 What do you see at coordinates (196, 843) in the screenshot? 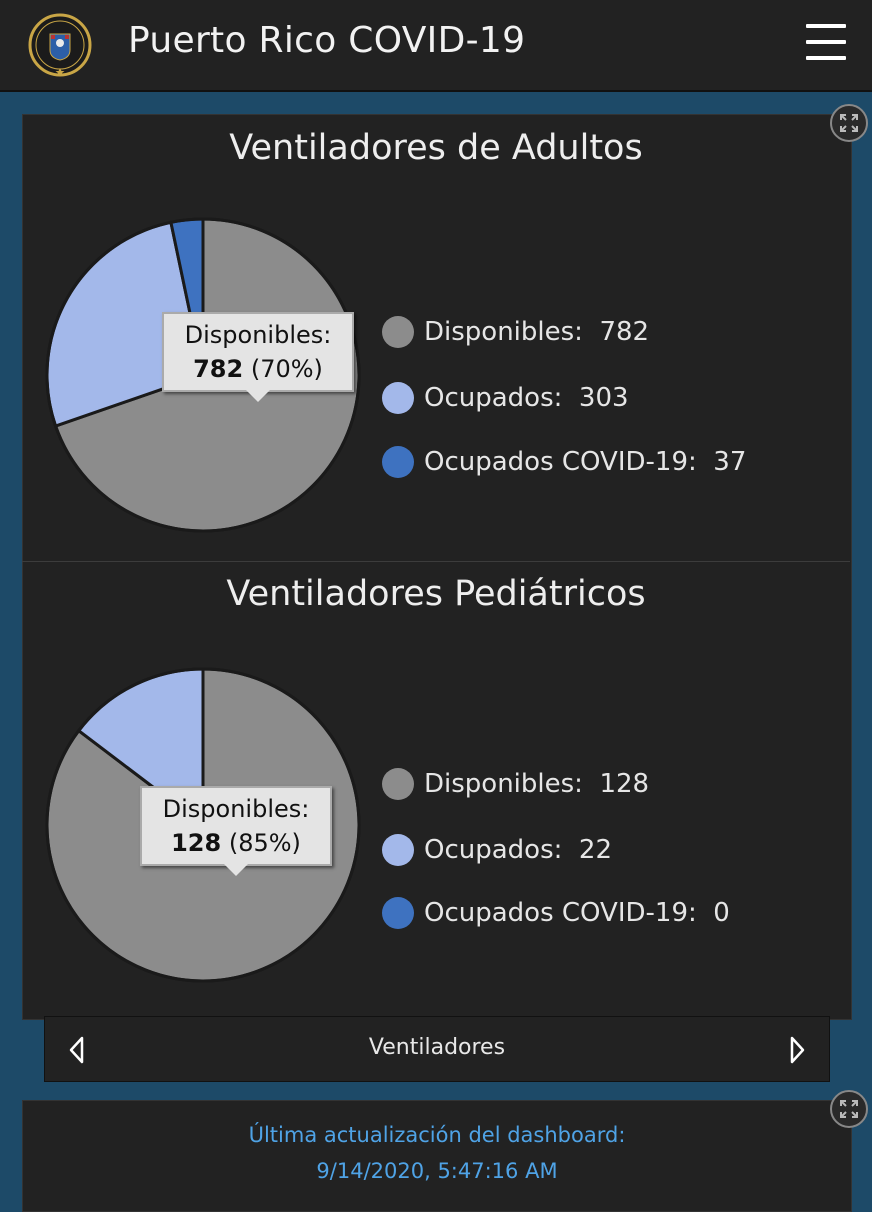
I see `tooltip-value: 128` at bounding box center [196, 843].